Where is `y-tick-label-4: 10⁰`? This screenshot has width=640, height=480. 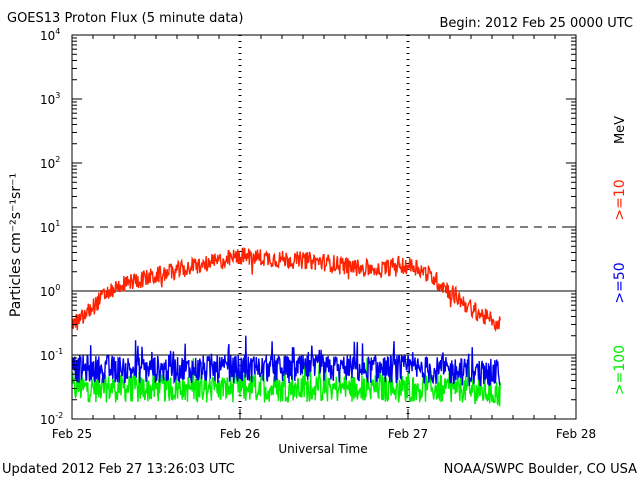
y-tick-label-4: 10⁰ is located at coordinates (50, 291).